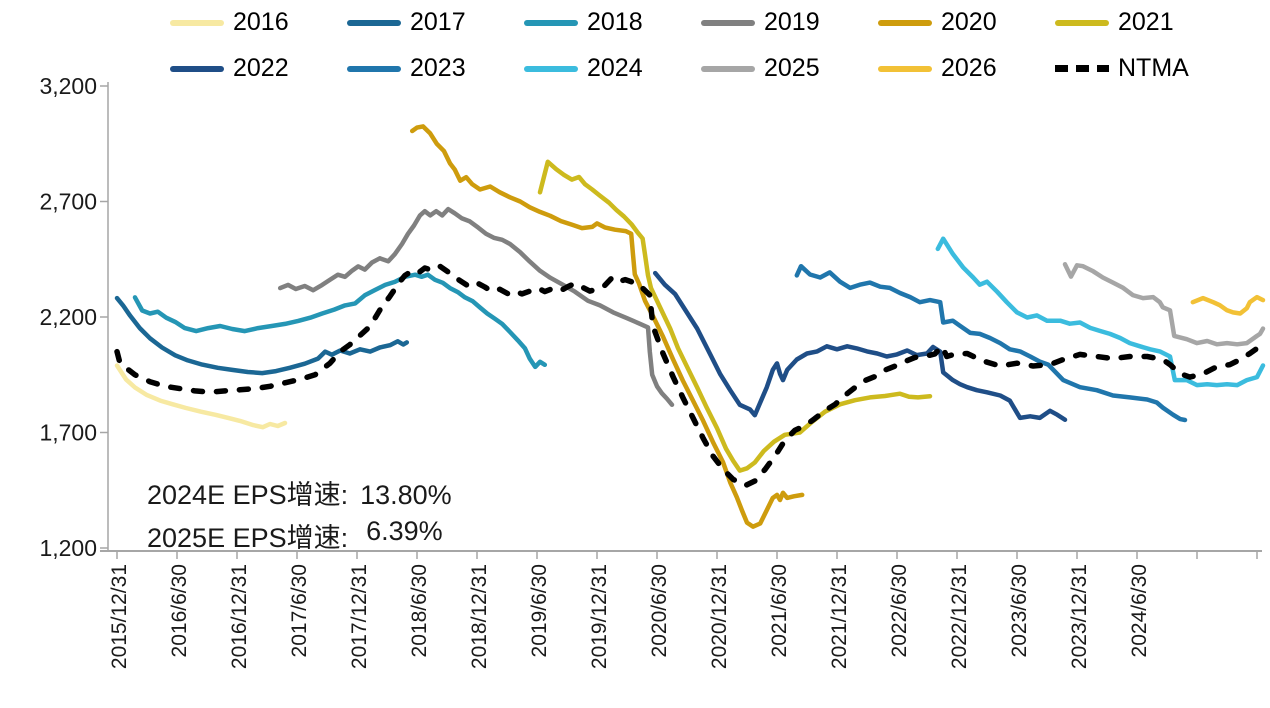  What do you see at coordinates (299, 610) in the screenshot?
I see `x-tick-label: 2017/6/30` at bounding box center [299, 610].